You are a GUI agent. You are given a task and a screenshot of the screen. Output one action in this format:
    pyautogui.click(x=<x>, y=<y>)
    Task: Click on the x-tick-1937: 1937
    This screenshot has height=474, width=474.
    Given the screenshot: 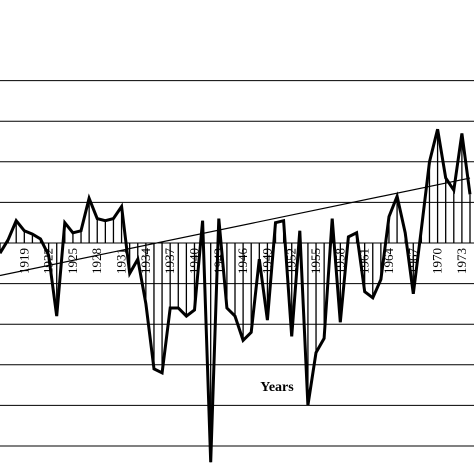 What is the action you would take?
    pyautogui.click(x=169, y=261)
    